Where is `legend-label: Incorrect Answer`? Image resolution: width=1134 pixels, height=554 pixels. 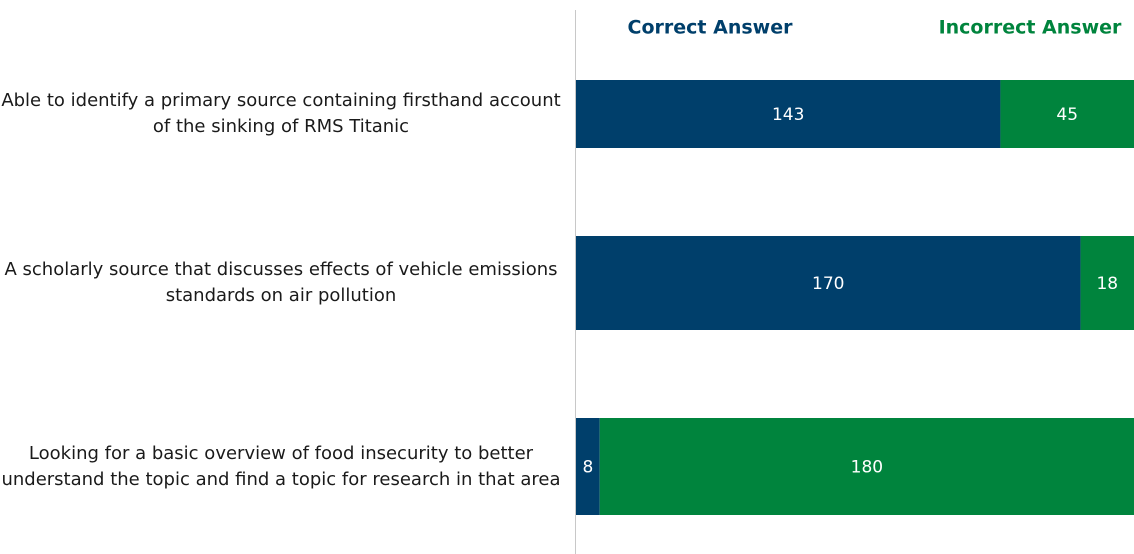 legend-label: Incorrect Answer is located at coordinates (1030, 28).